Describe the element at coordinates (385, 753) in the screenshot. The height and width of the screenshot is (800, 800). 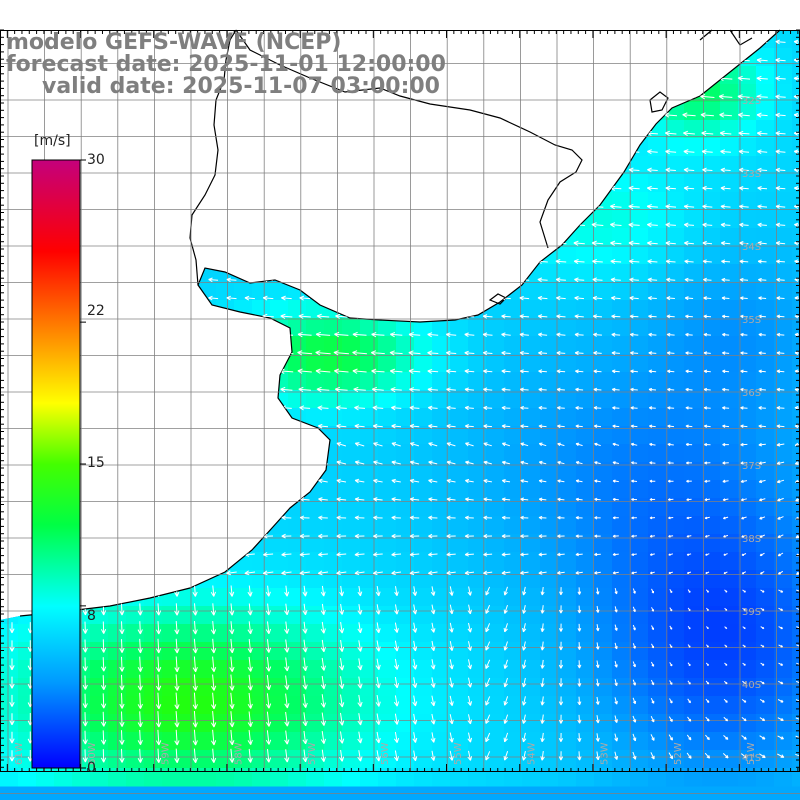
I see `longitude-label-56w: 56W` at that location.